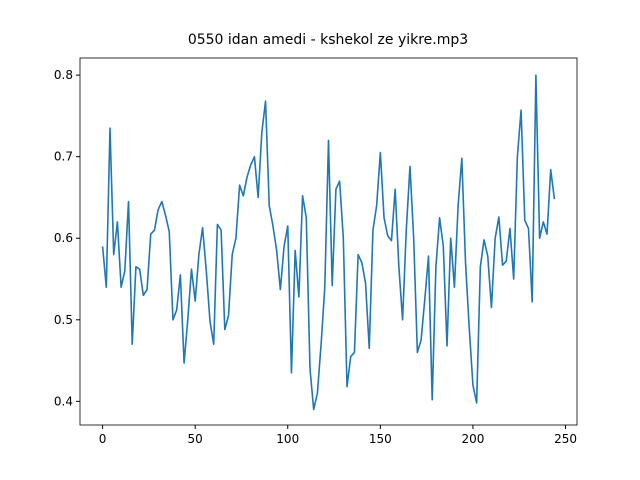 The width and height of the screenshot is (640, 480). Describe the element at coordinates (63, 238) in the screenshot. I see `y-tick-label: 0.6` at that location.